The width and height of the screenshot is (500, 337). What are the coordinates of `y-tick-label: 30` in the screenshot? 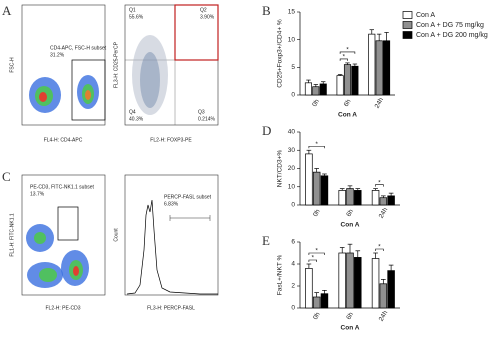 It's located at (292, 150).